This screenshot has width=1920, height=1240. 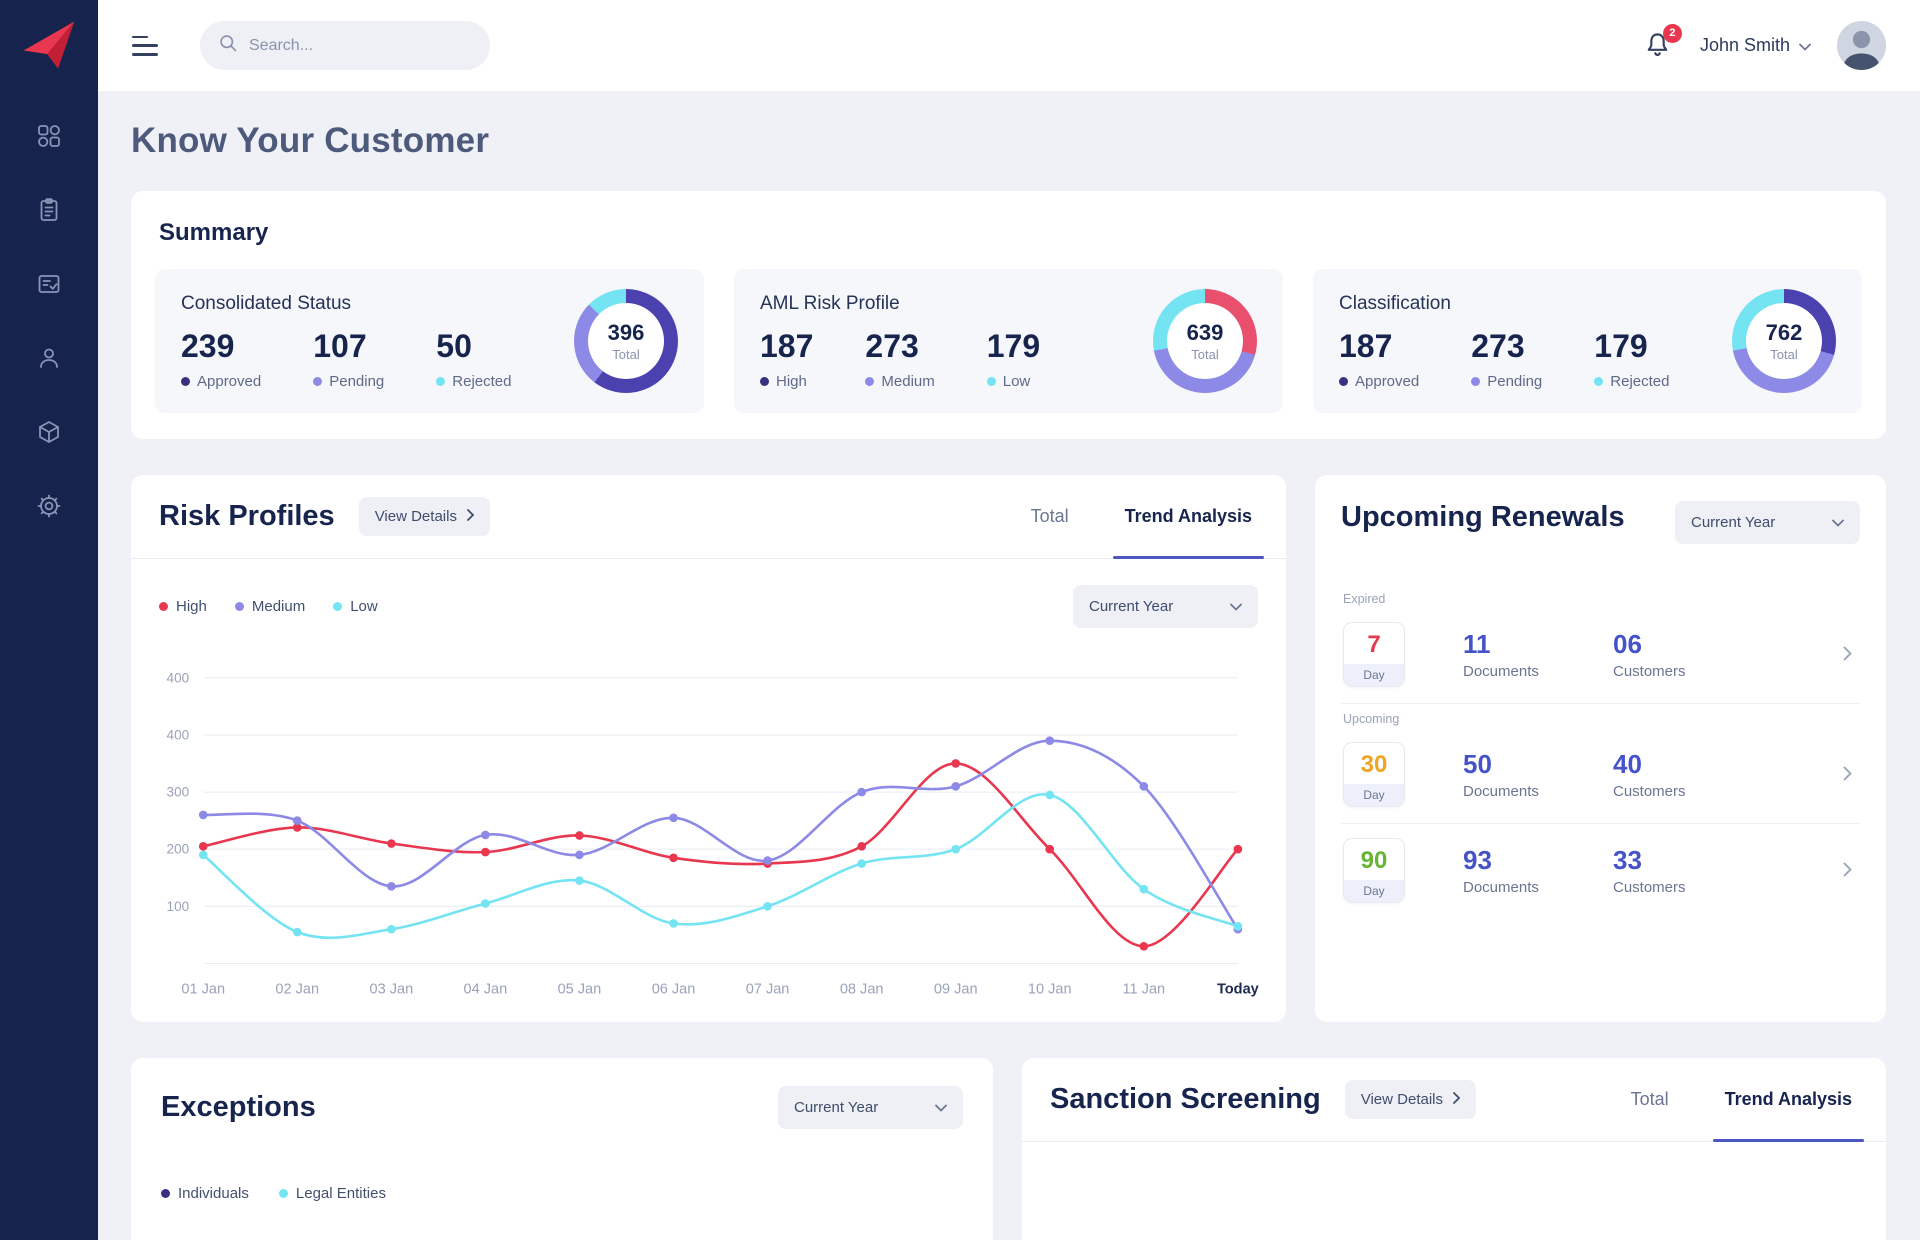 I want to click on svg-text: 03 Jan, so click(x=392, y=990).